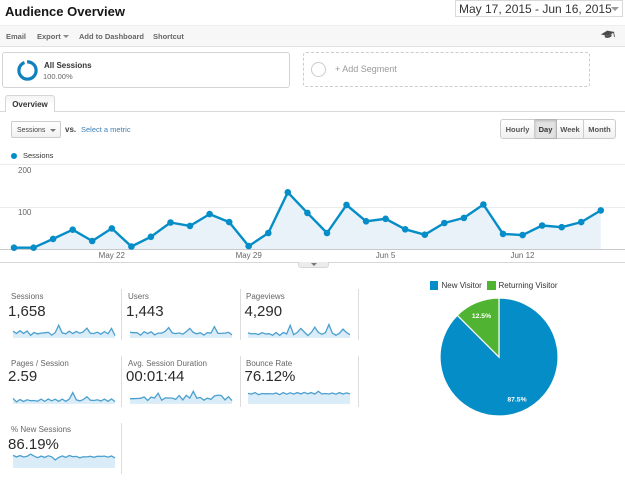 This screenshot has height=480, width=625. I want to click on svg-text: 87.5%, so click(516, 400).